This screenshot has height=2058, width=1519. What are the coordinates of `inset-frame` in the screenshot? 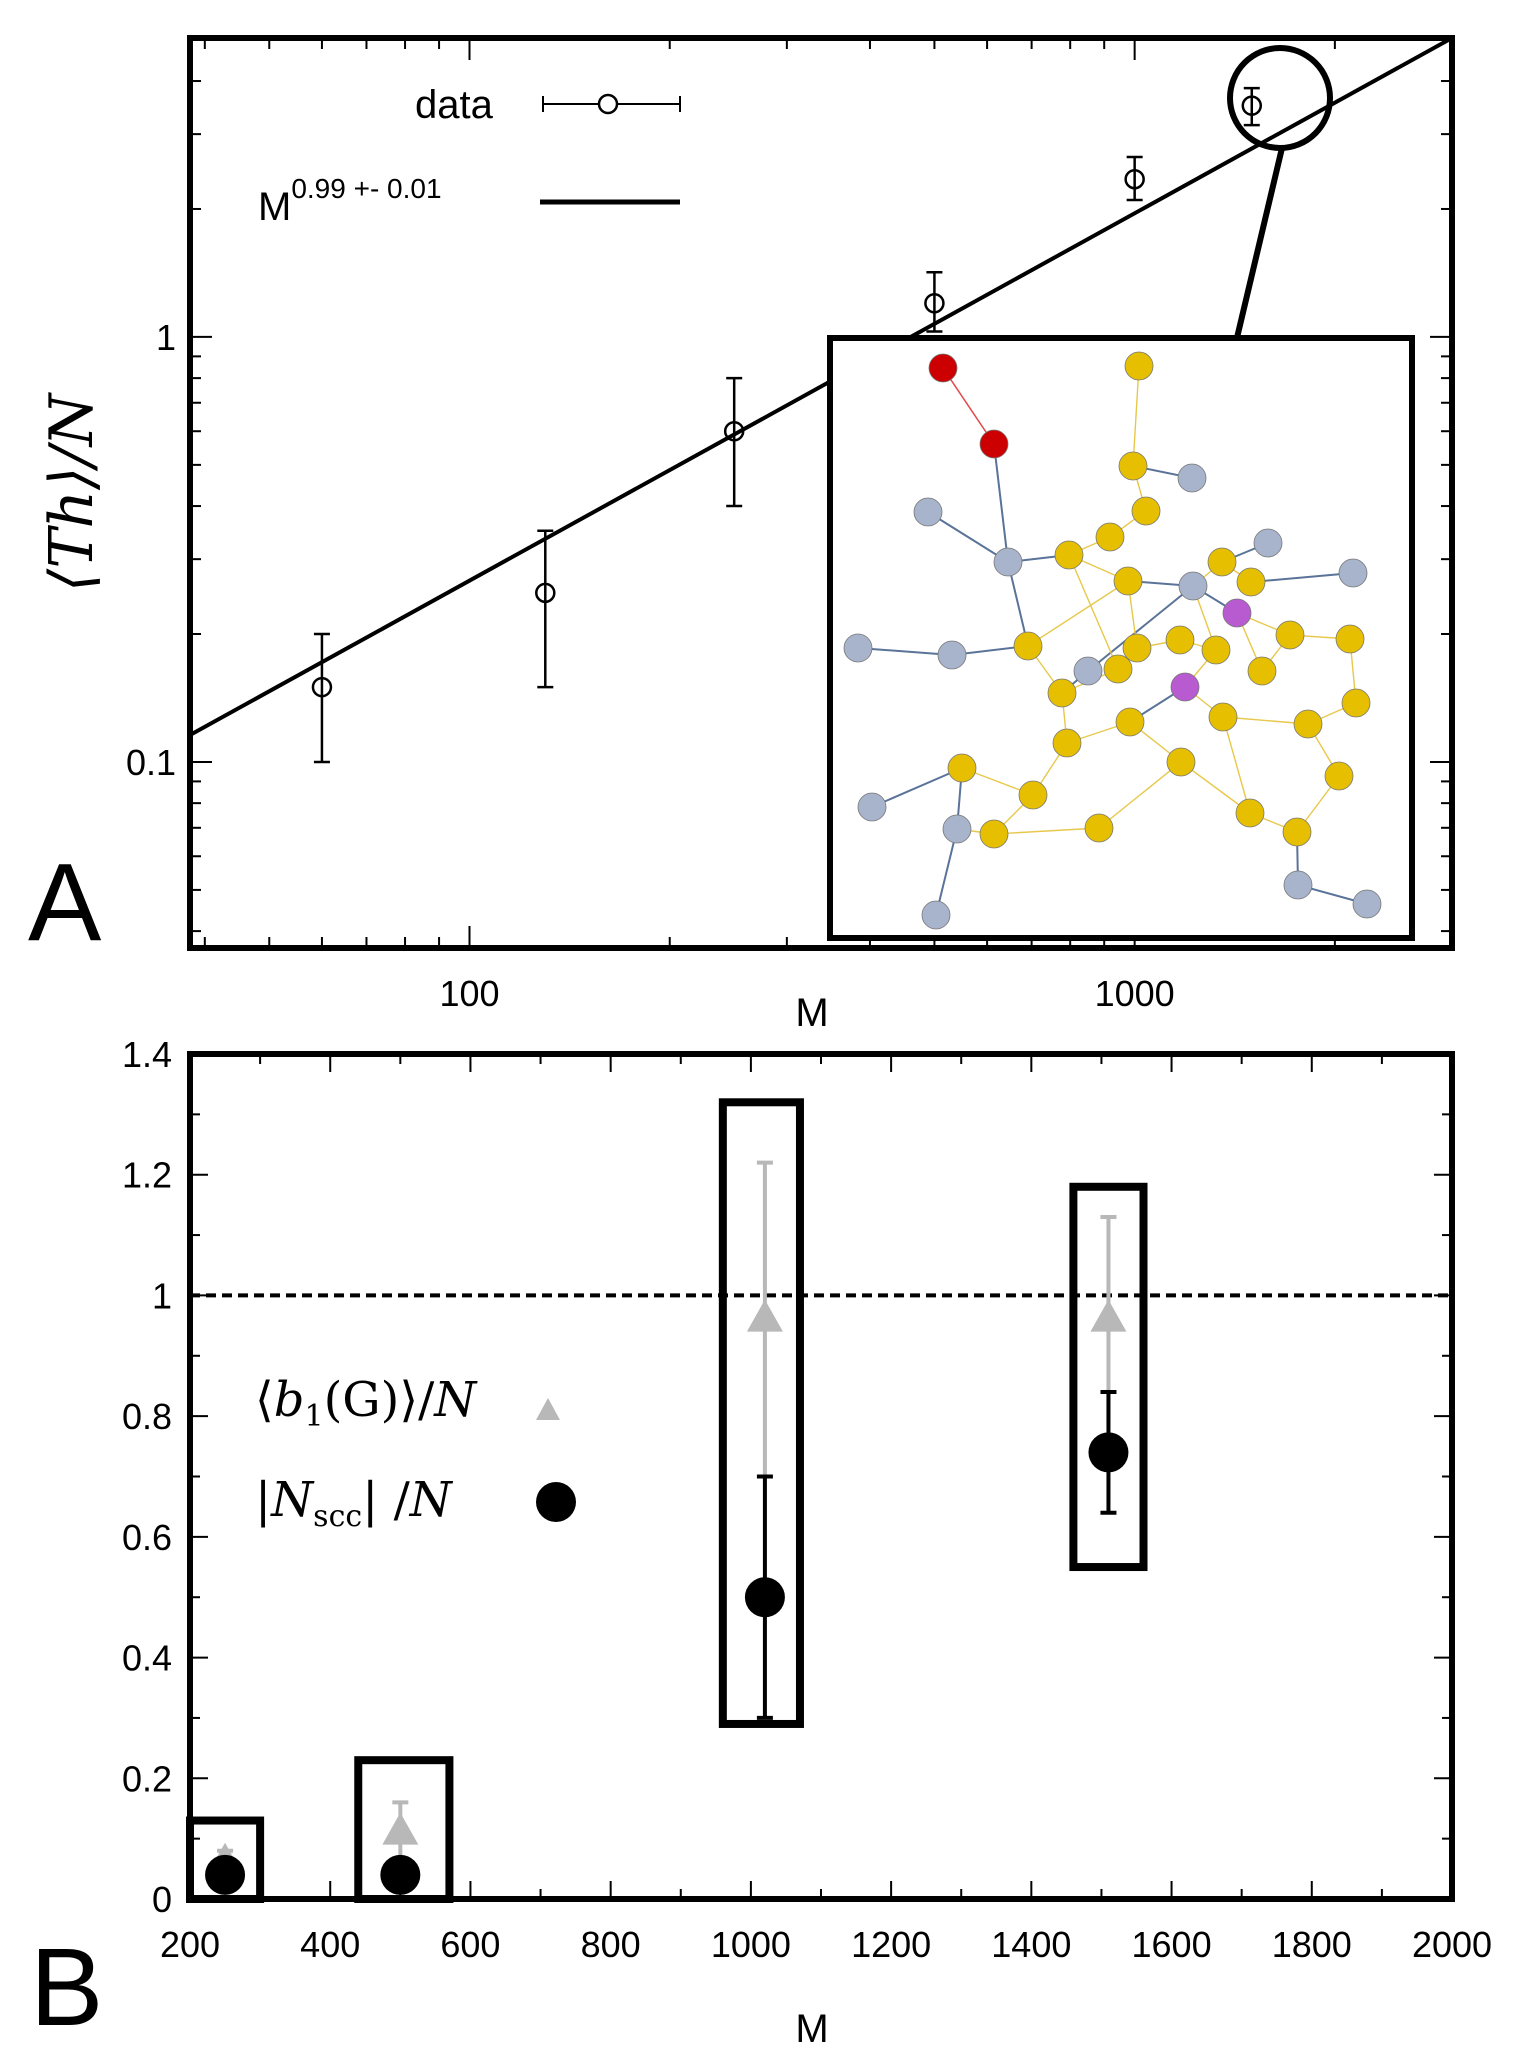 It's located at (1121, 638).